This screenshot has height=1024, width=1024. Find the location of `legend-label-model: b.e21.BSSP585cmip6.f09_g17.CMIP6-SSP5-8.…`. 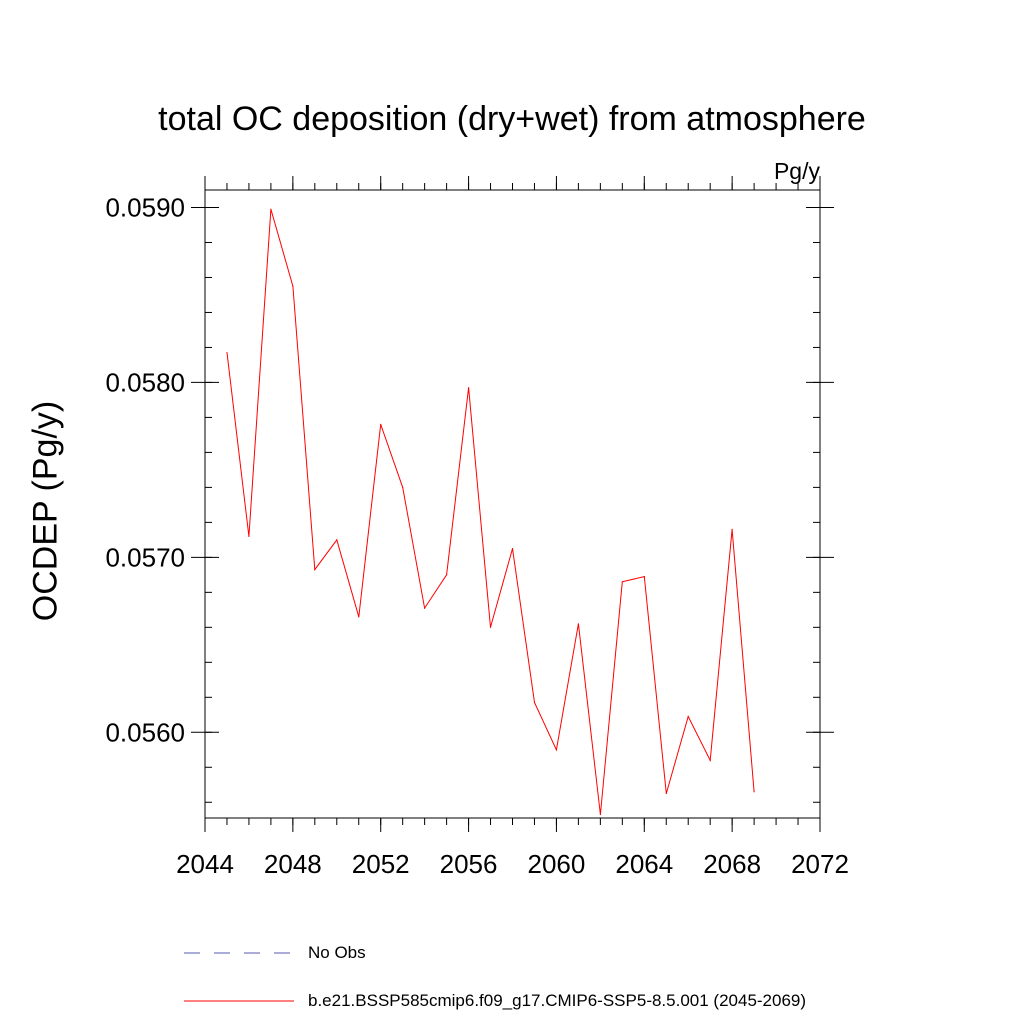

legend-label-model: b.e21.BSSP585cmip6.f09_g17.CMIP6-SSP5-8.… is located at coordinates (557, 1000).